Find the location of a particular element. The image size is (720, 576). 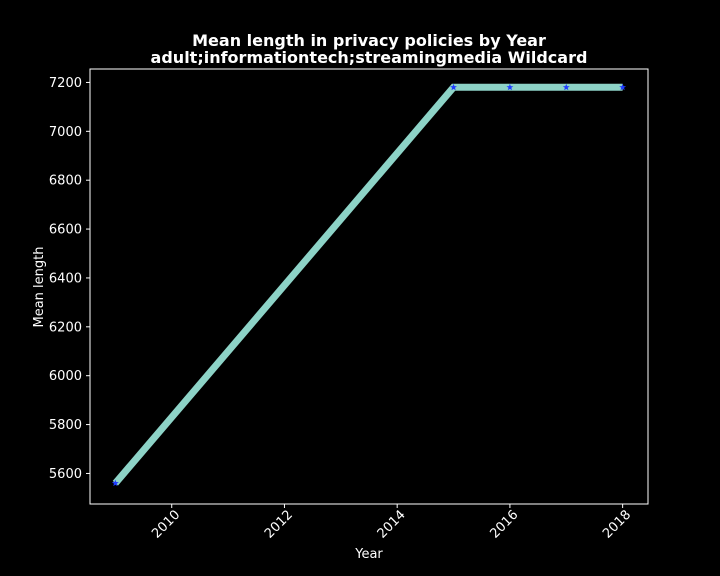

chart-title: Mean length in privacy policies by Year is located at coordinates (369, 40).